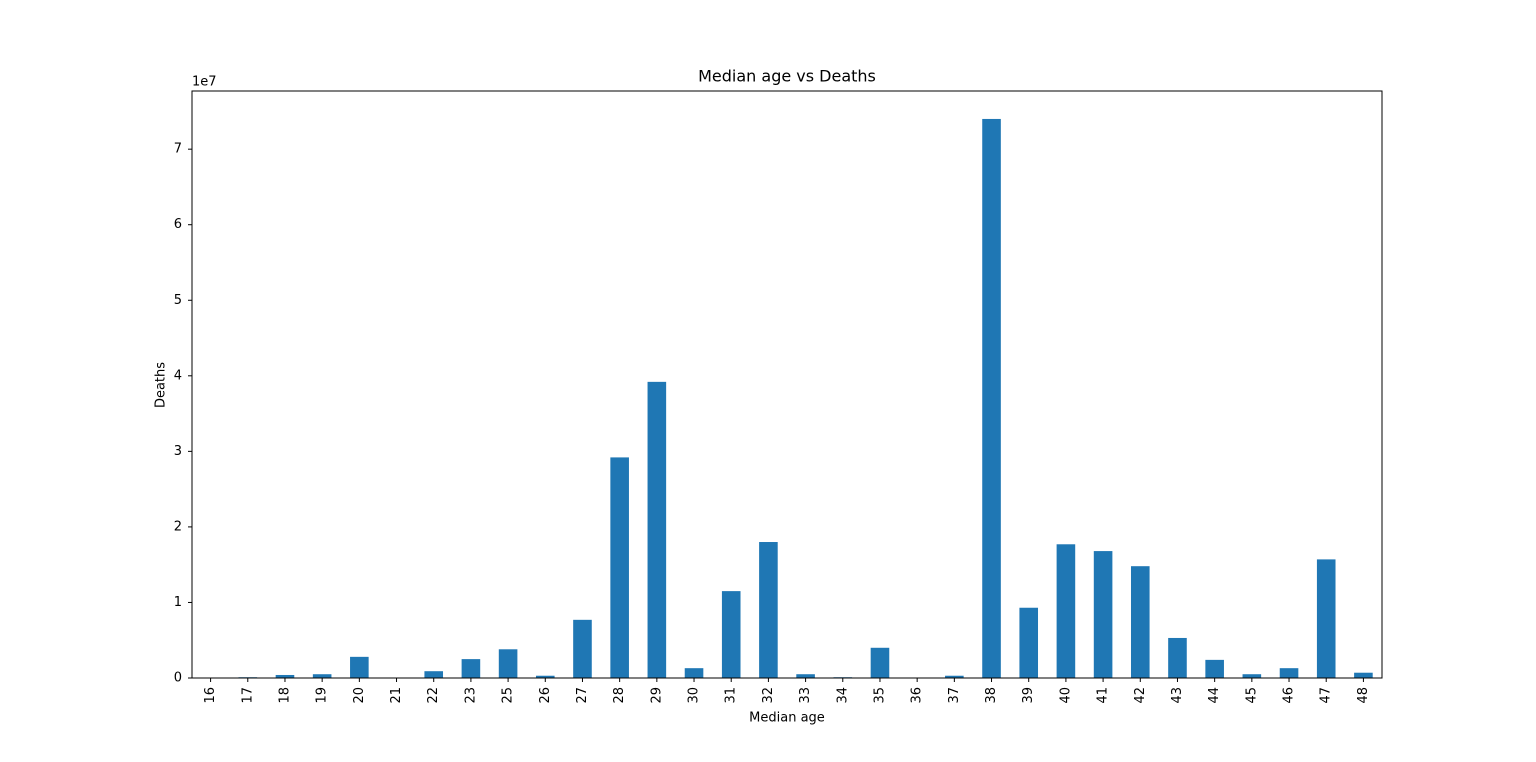 The image size is (1536, 762). What do you see at coordinates (178, 224) in the screenshot?
I see `y-tick-label: 6` at bounding box center [178, 224].